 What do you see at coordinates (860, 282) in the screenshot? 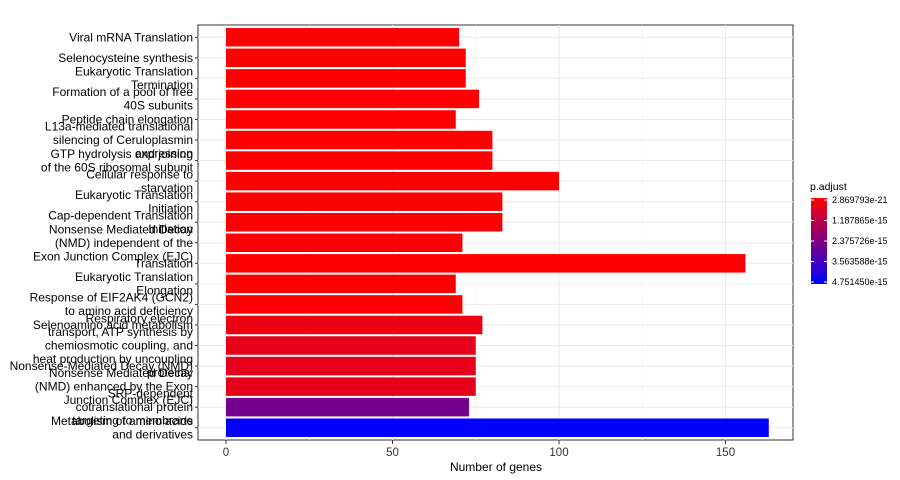
I see `legend-tick-label: 4.751450e-15` at bounding box center [860, 282].